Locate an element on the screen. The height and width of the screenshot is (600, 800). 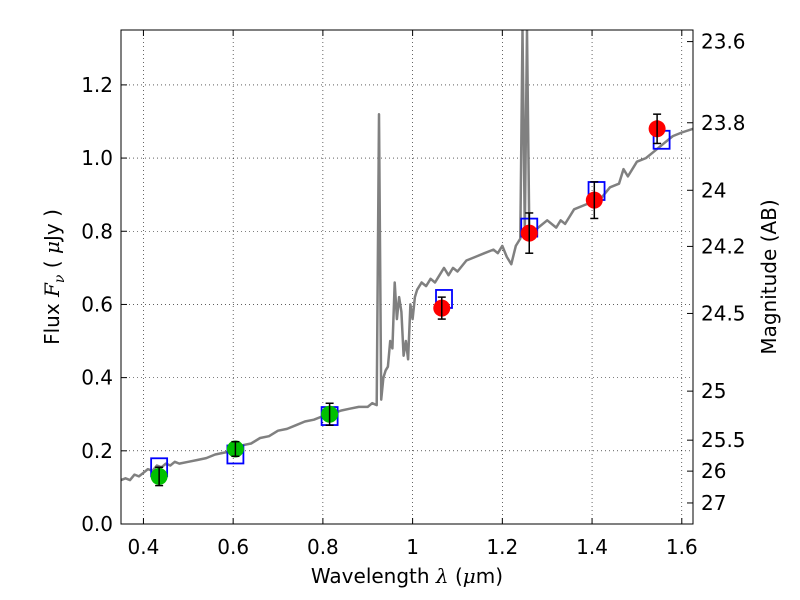
y-tick-label: 0.8 is located at coordinates (97, 231).